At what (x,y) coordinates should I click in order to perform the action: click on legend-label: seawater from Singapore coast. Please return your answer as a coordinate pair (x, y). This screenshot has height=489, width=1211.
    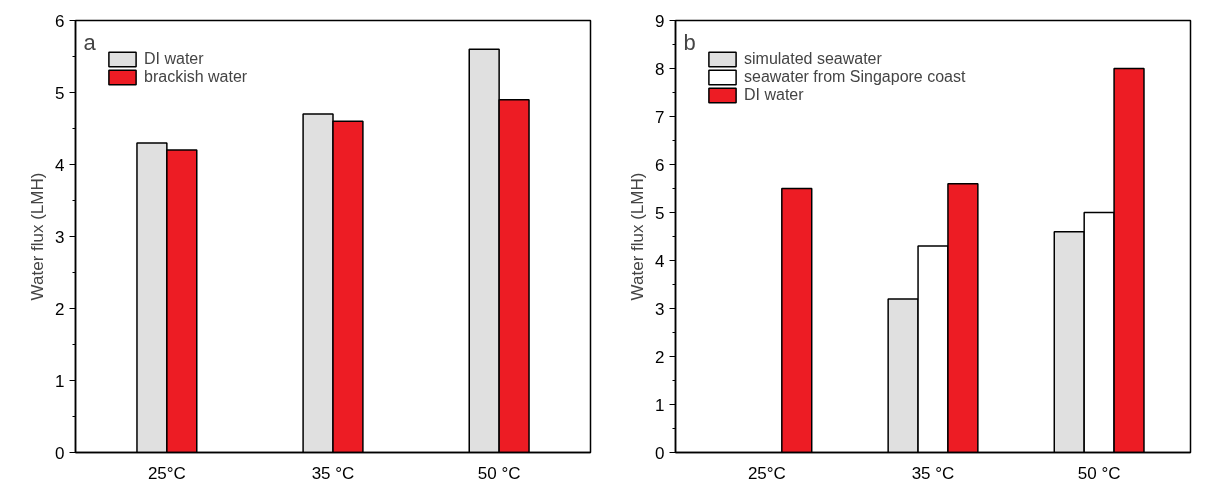
    Looking at the image, I should click on (855, 77).